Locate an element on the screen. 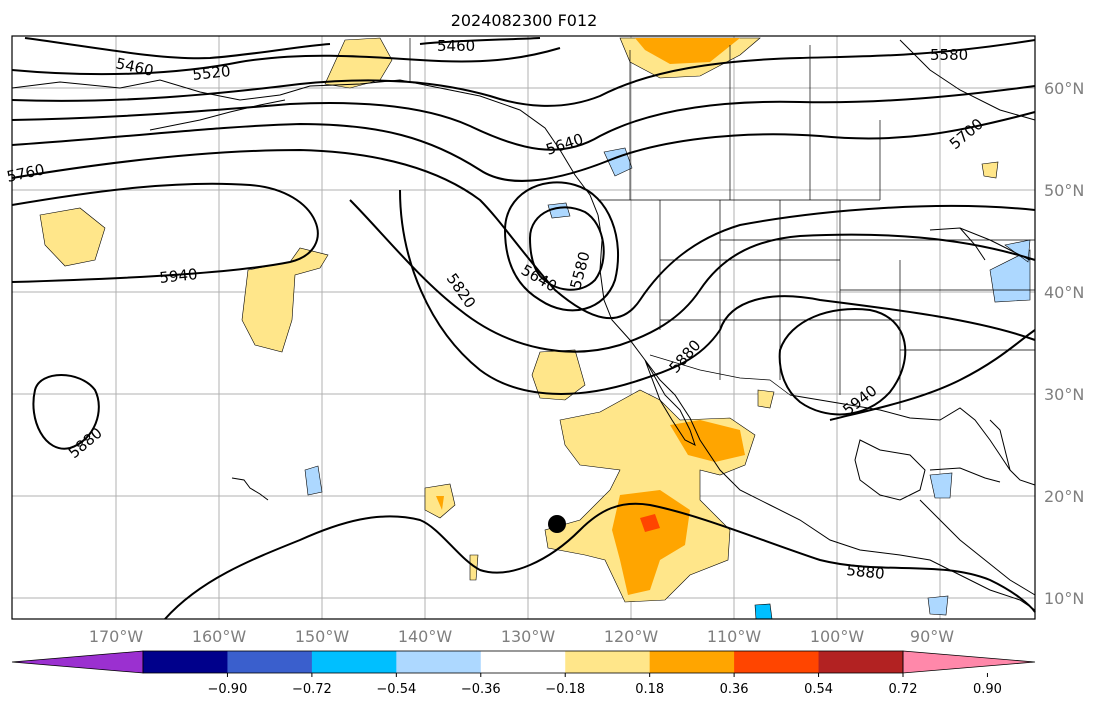  colorbar-tick-label: 0.18 is located at coordinates (649, 689).